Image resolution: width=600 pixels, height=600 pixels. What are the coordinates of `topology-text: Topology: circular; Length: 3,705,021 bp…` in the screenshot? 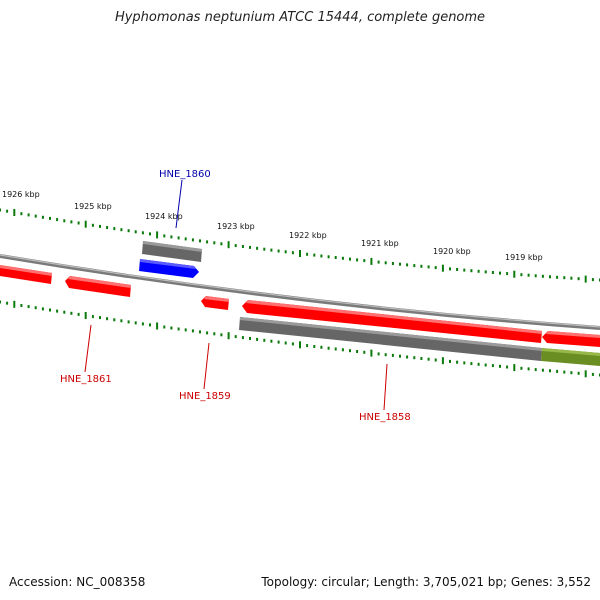 It's located at (426, 582).